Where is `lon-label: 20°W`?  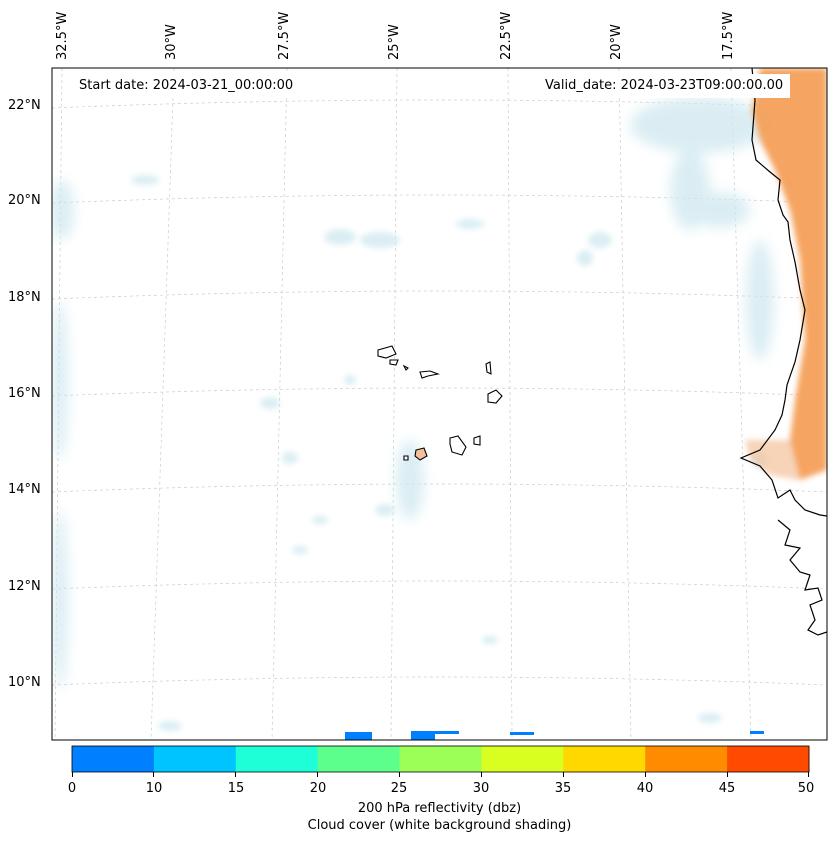 lon-label: 20°W is located at coordinates (616, 42).